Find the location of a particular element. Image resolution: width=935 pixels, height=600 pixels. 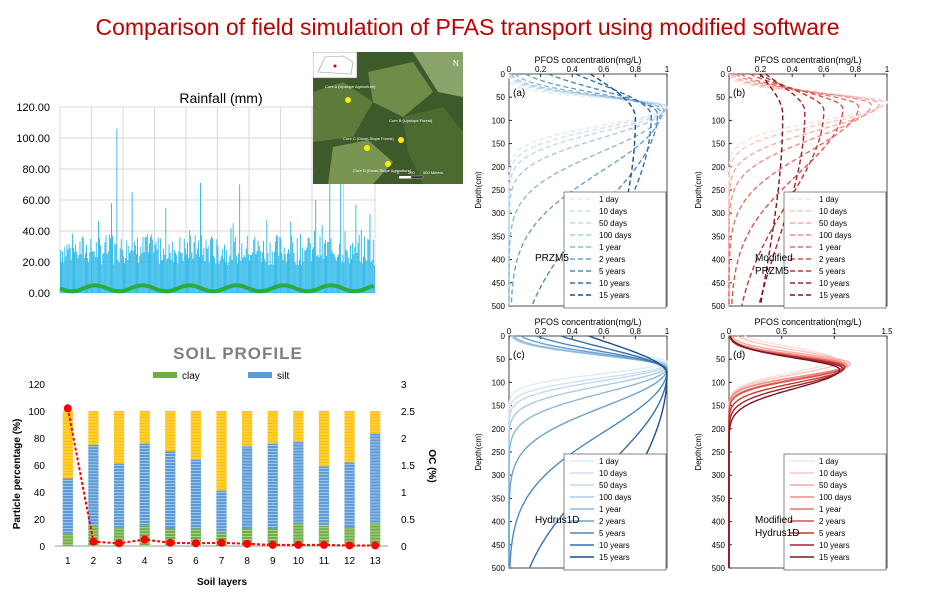

profile-a-model-label-0: PRZM5 is located at coordinates (552, 258).